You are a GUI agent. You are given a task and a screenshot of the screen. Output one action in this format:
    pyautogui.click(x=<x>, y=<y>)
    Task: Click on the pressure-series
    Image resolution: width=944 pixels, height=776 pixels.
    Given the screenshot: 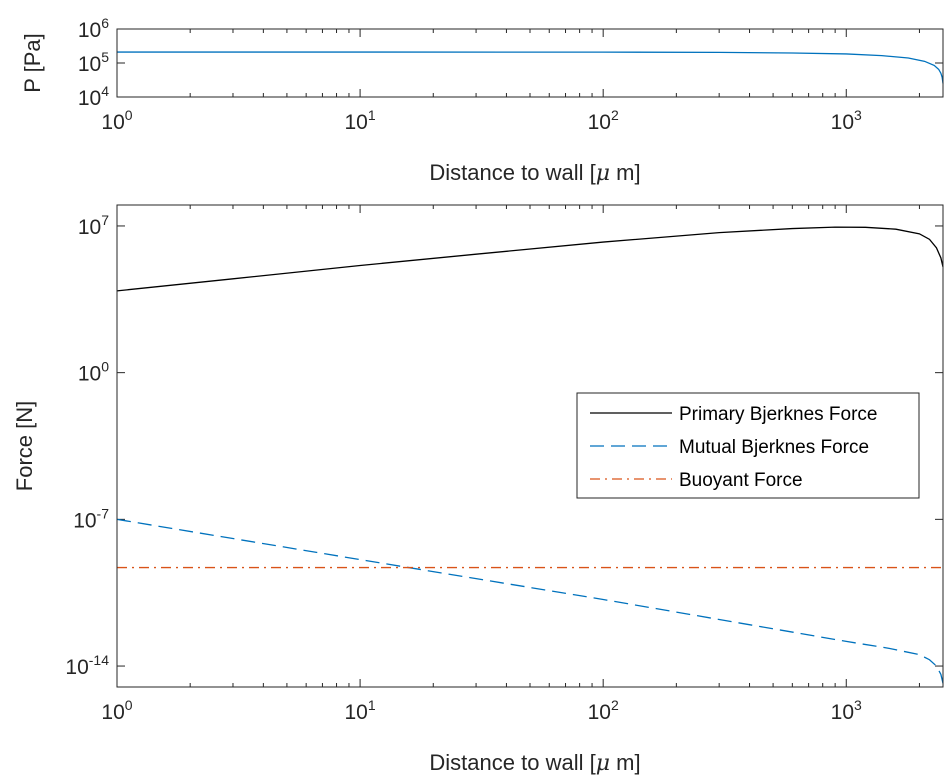 What is the action you would take?
    pyautogui.click(x=530, y=67)
    